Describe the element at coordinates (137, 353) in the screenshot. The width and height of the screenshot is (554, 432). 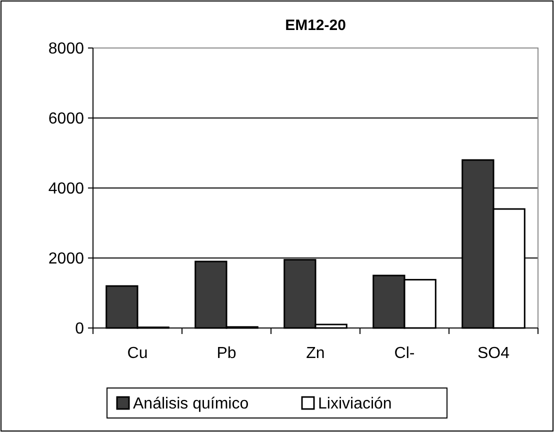
I see `x-tick-label: Cu` at that location.